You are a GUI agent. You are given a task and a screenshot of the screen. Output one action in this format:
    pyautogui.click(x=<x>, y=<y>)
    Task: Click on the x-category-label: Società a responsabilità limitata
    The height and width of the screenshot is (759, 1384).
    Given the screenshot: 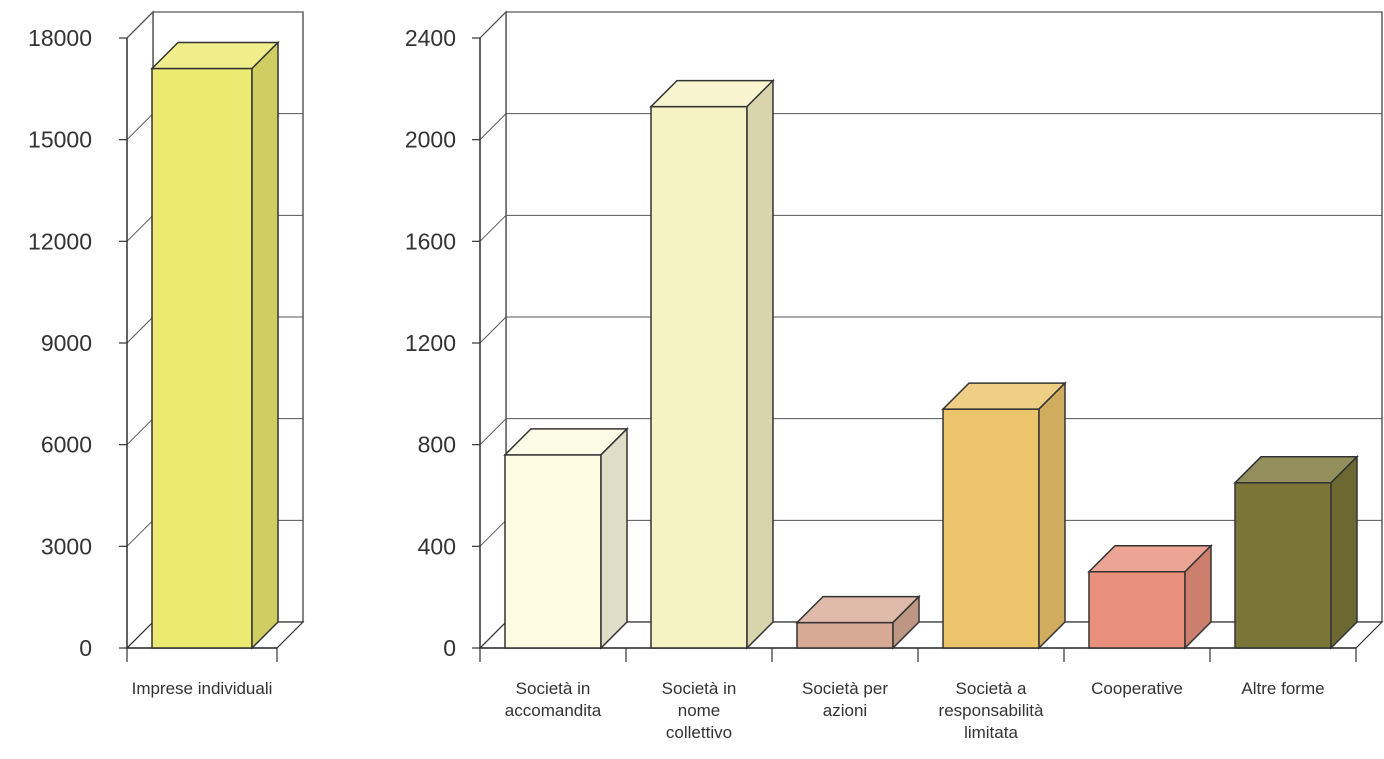 What is the action you would take?
    pyautogui.click(x=991, y=710)
    